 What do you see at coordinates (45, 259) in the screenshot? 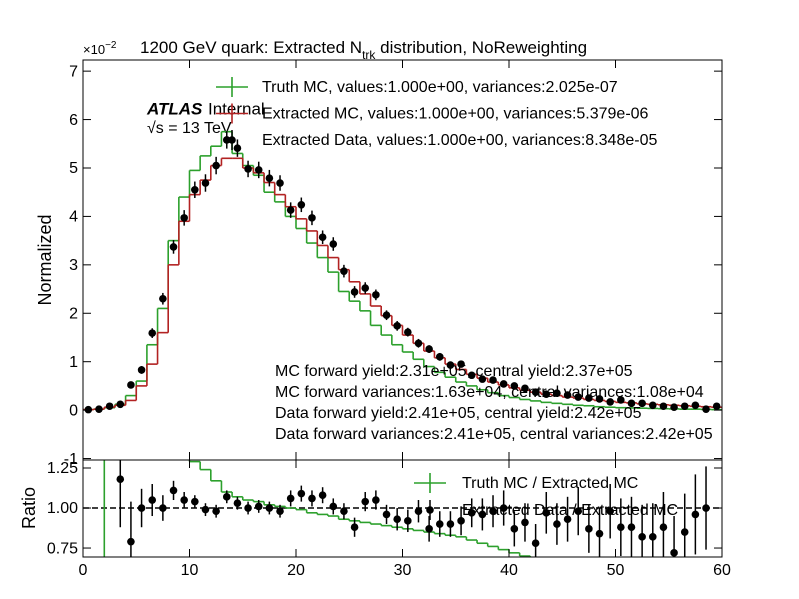
I see `y-axis-label: Normalized` at bounding box center [45, 259].